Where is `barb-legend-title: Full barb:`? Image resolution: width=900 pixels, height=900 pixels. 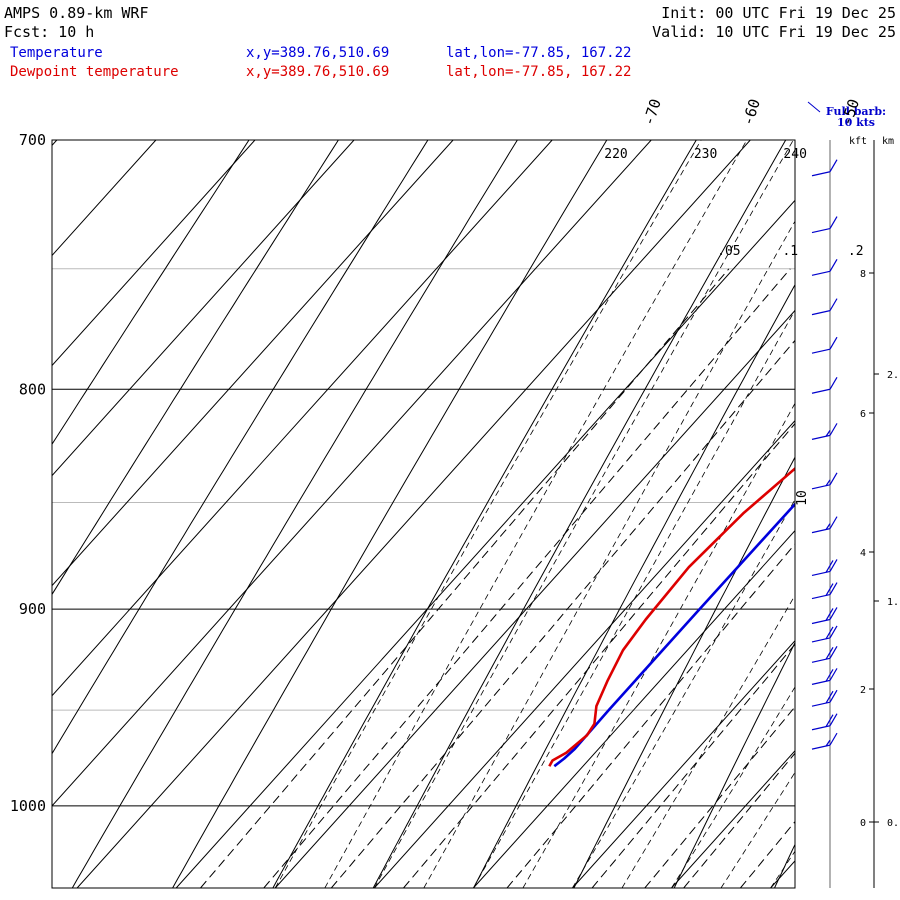
barb-legend-title: Full barb: is located at coordinates (856, 111).